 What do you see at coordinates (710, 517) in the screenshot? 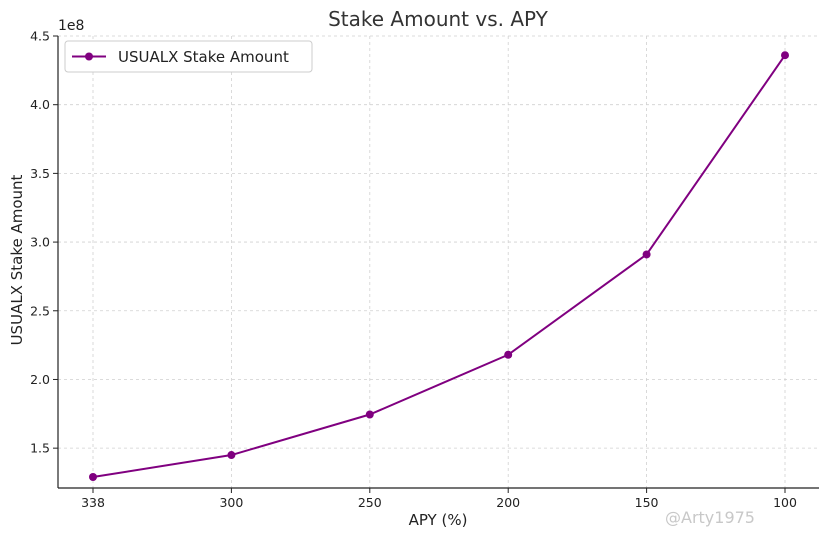
I see `watermark-text: @Arty1975` at bounding box center [710, 517].